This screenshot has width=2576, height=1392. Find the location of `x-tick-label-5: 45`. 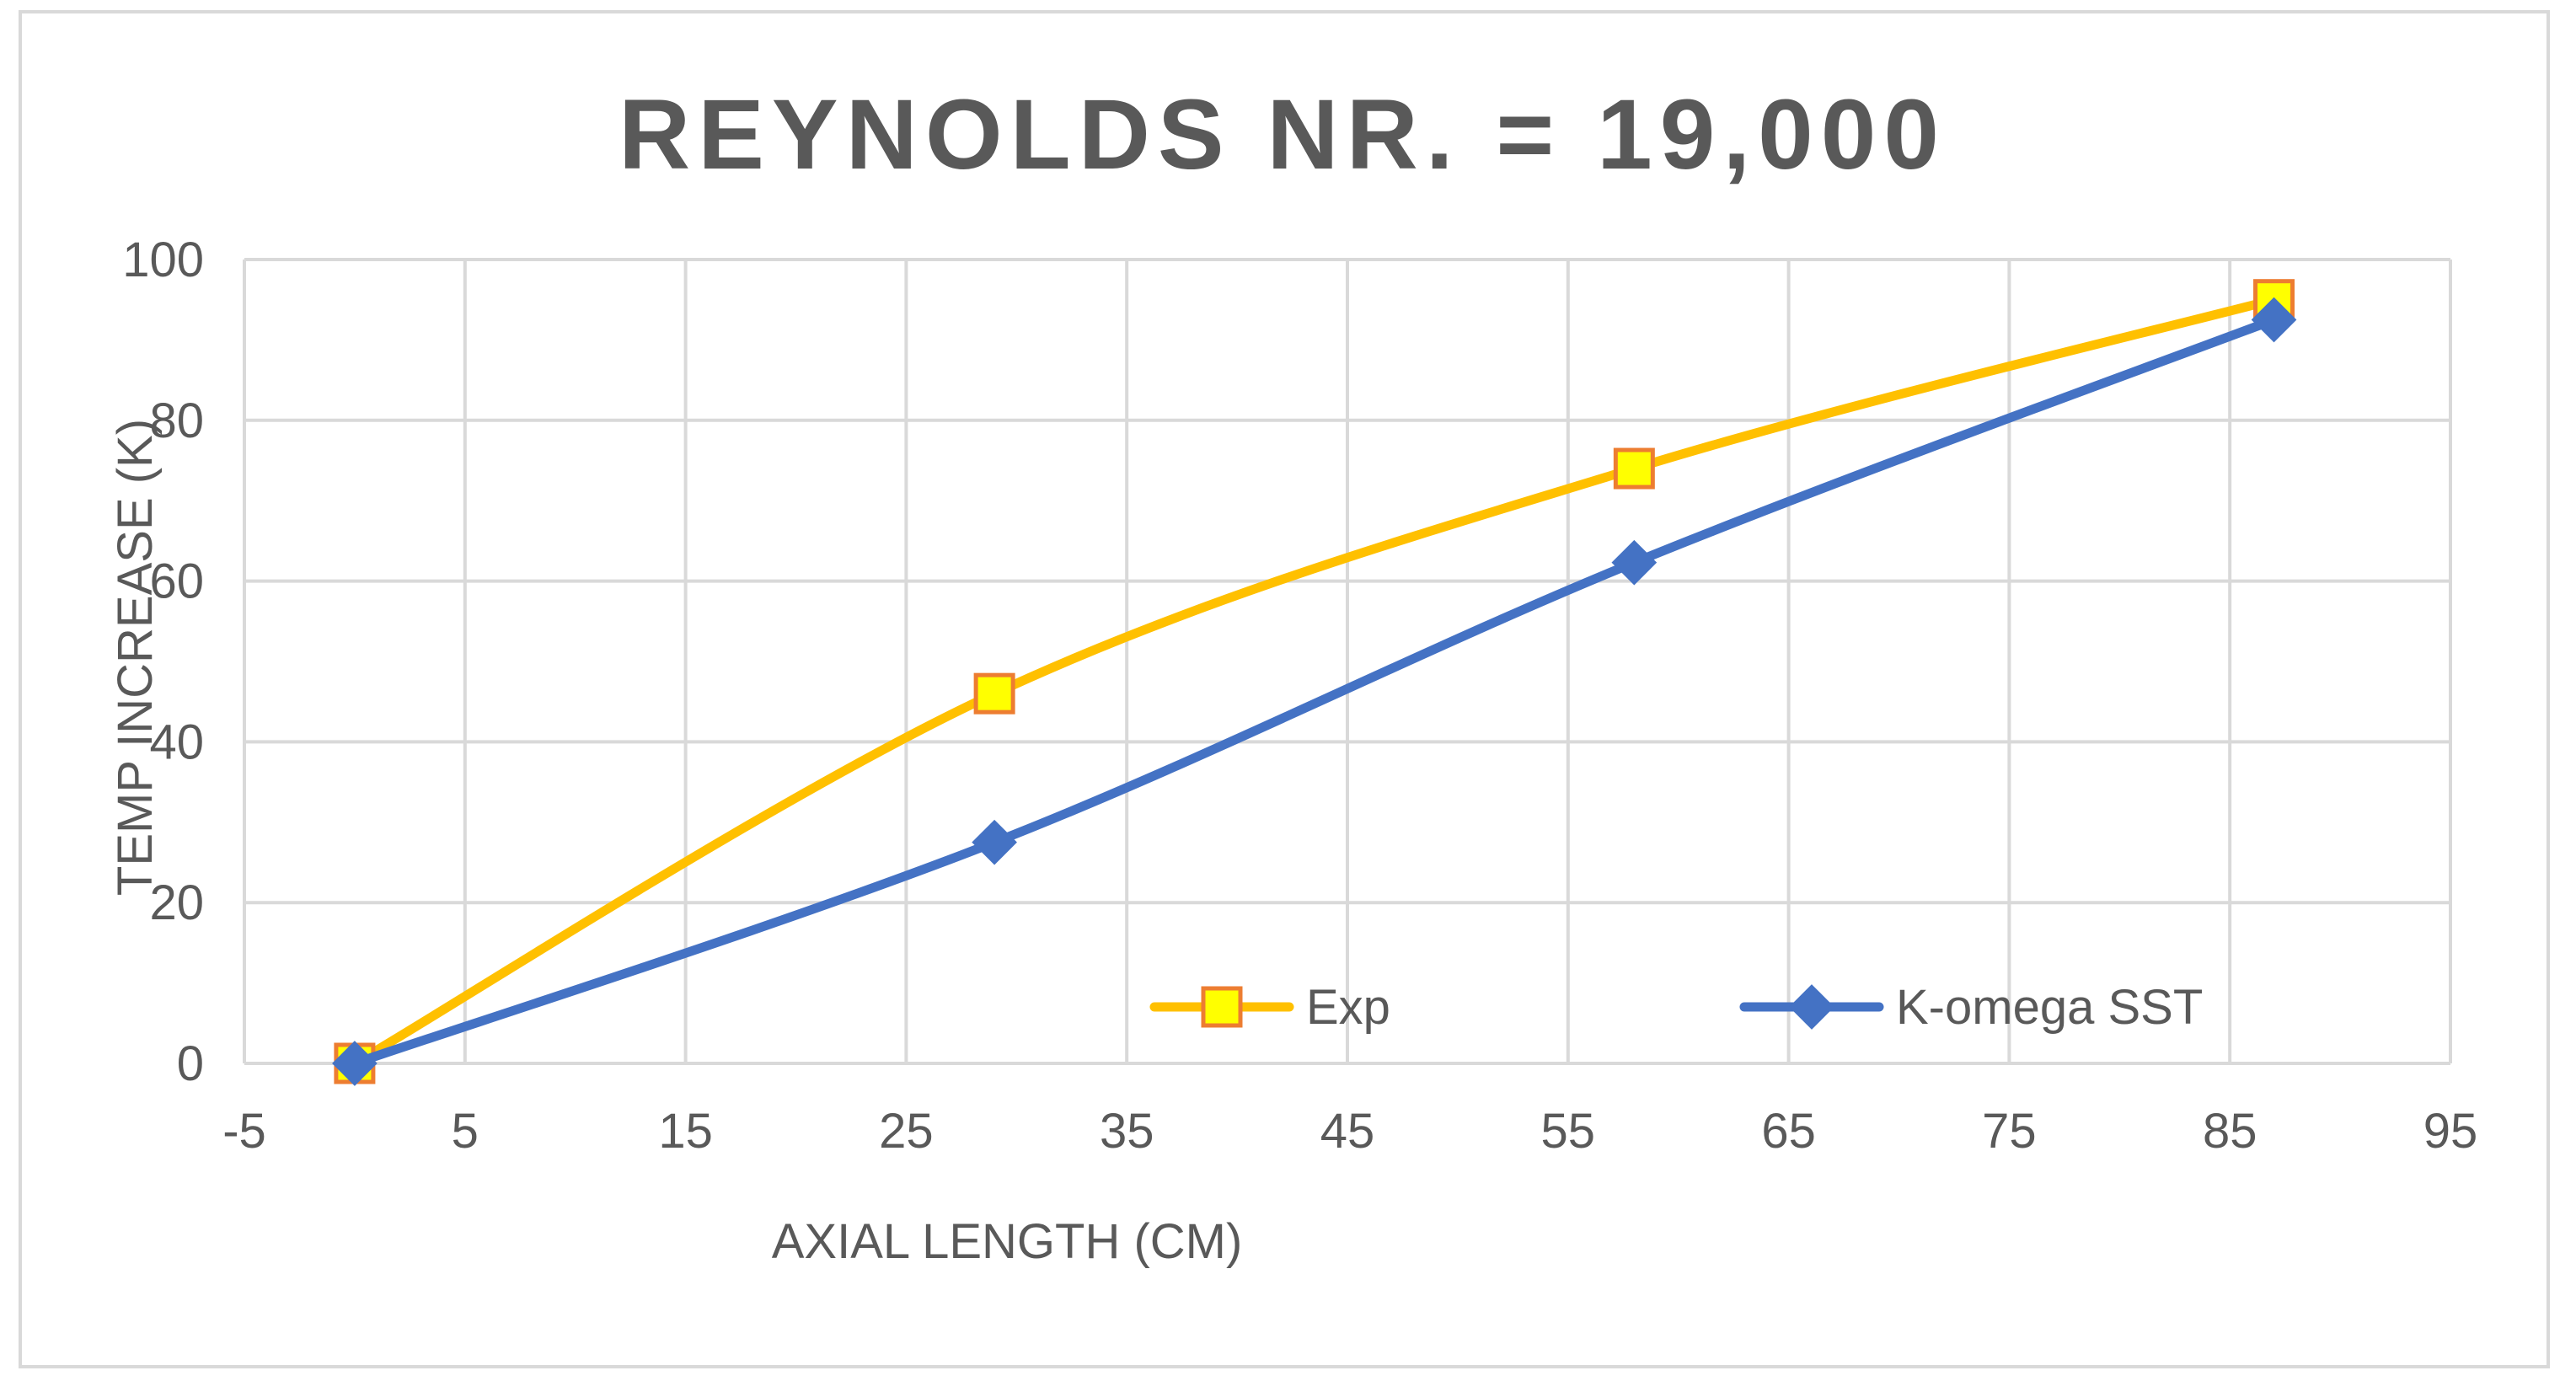

x-tick-label-5: 45 is located at coordinates (1347, 1131).